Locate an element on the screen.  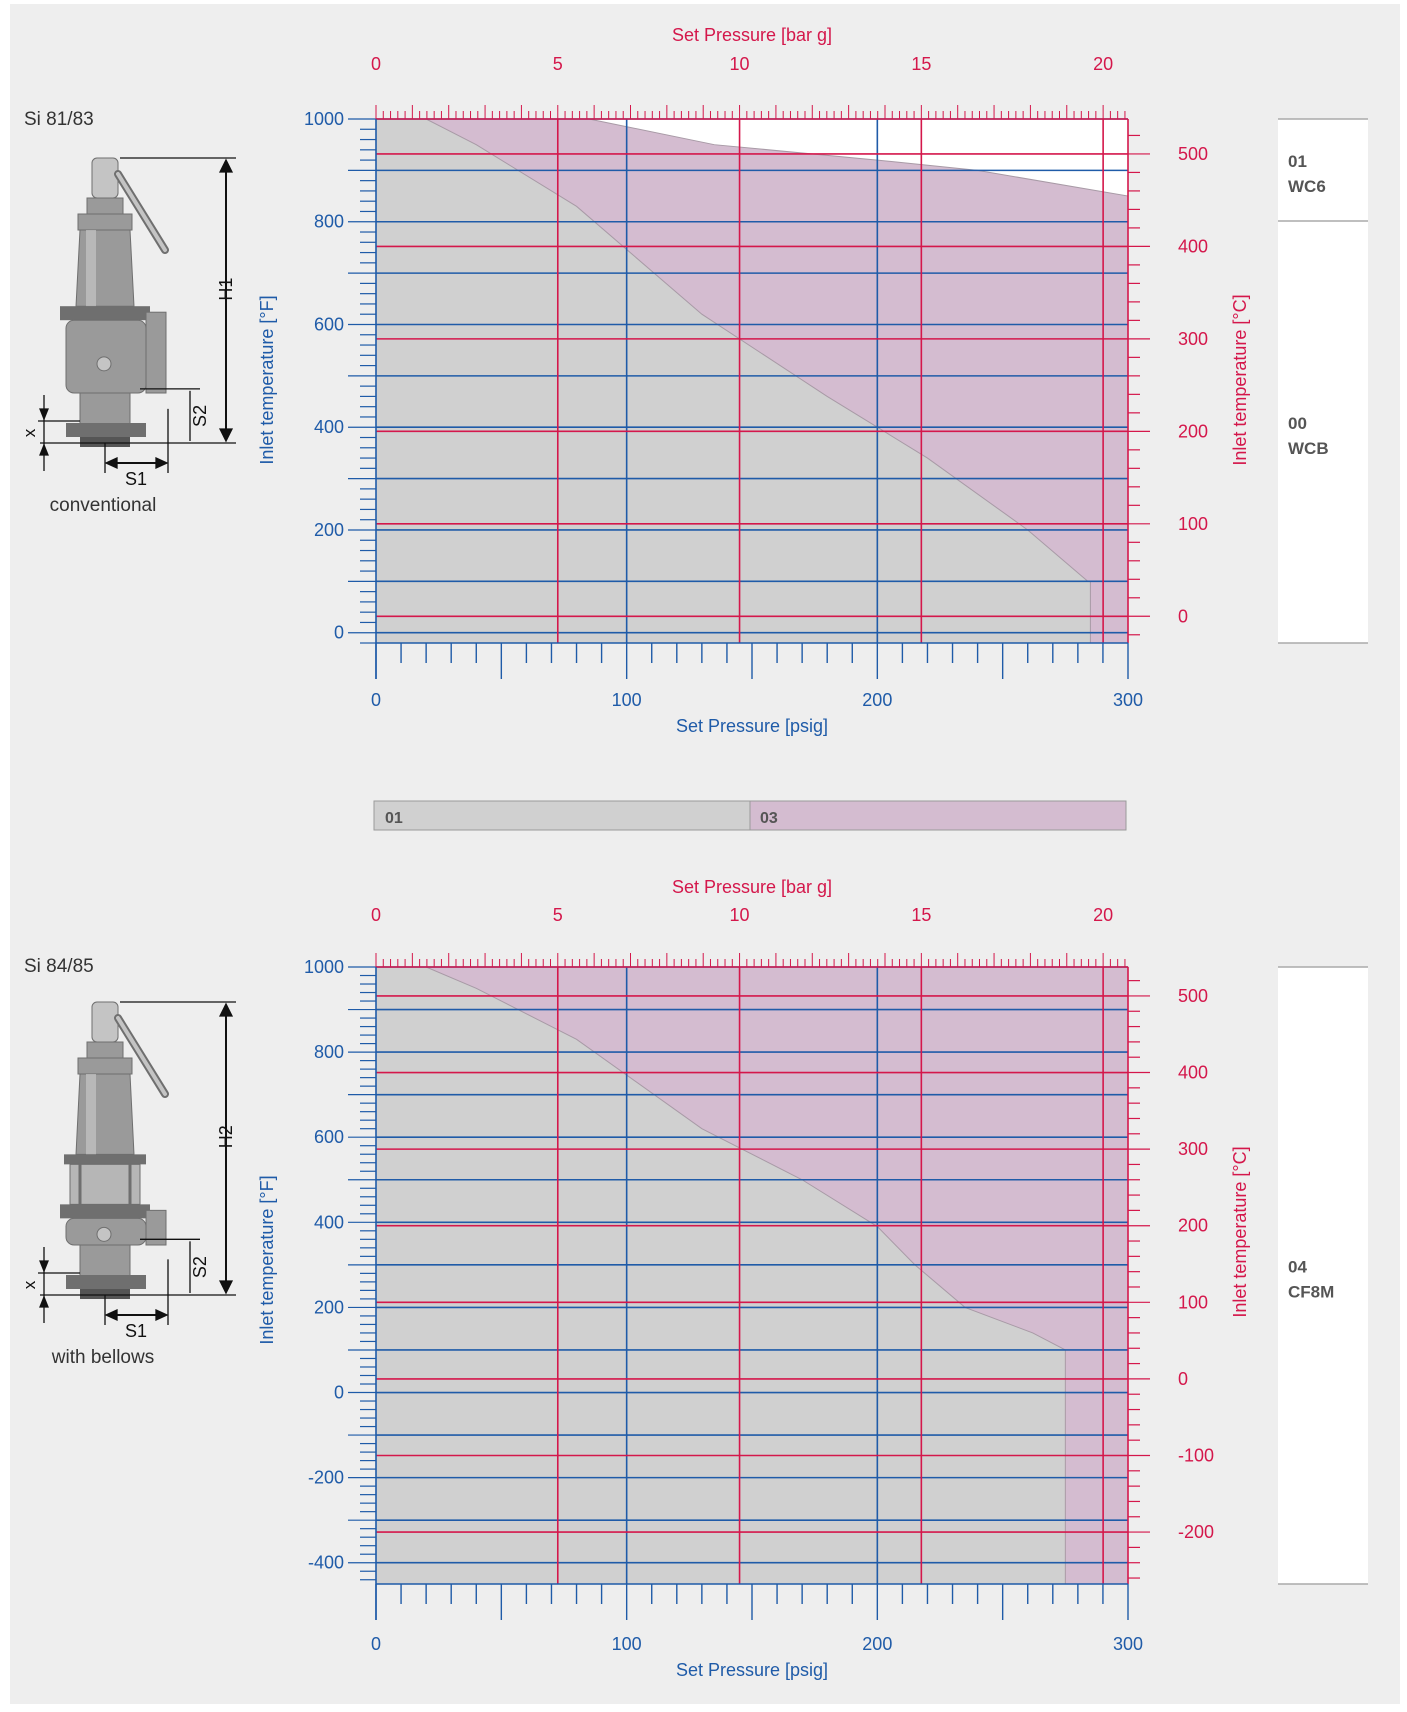
top-tick-label: 20 is located at coordinates (1103, 915).